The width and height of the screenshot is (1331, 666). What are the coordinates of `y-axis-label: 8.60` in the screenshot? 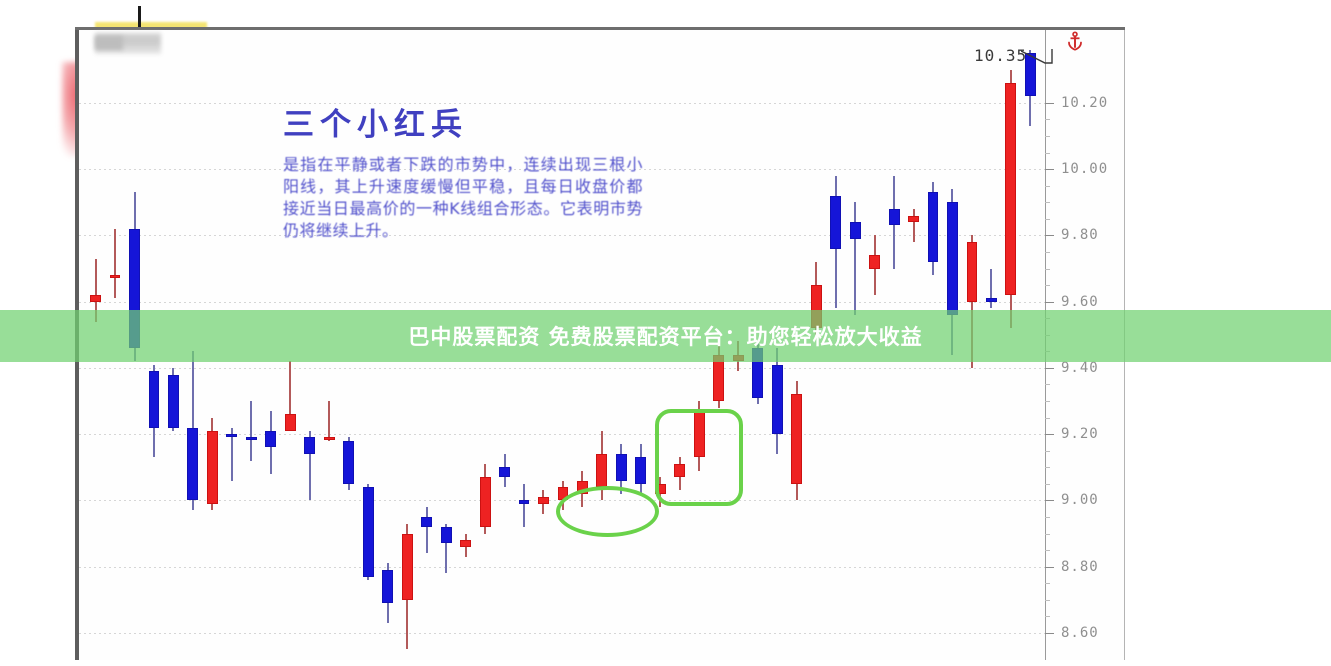 It's located at (1080, 632).